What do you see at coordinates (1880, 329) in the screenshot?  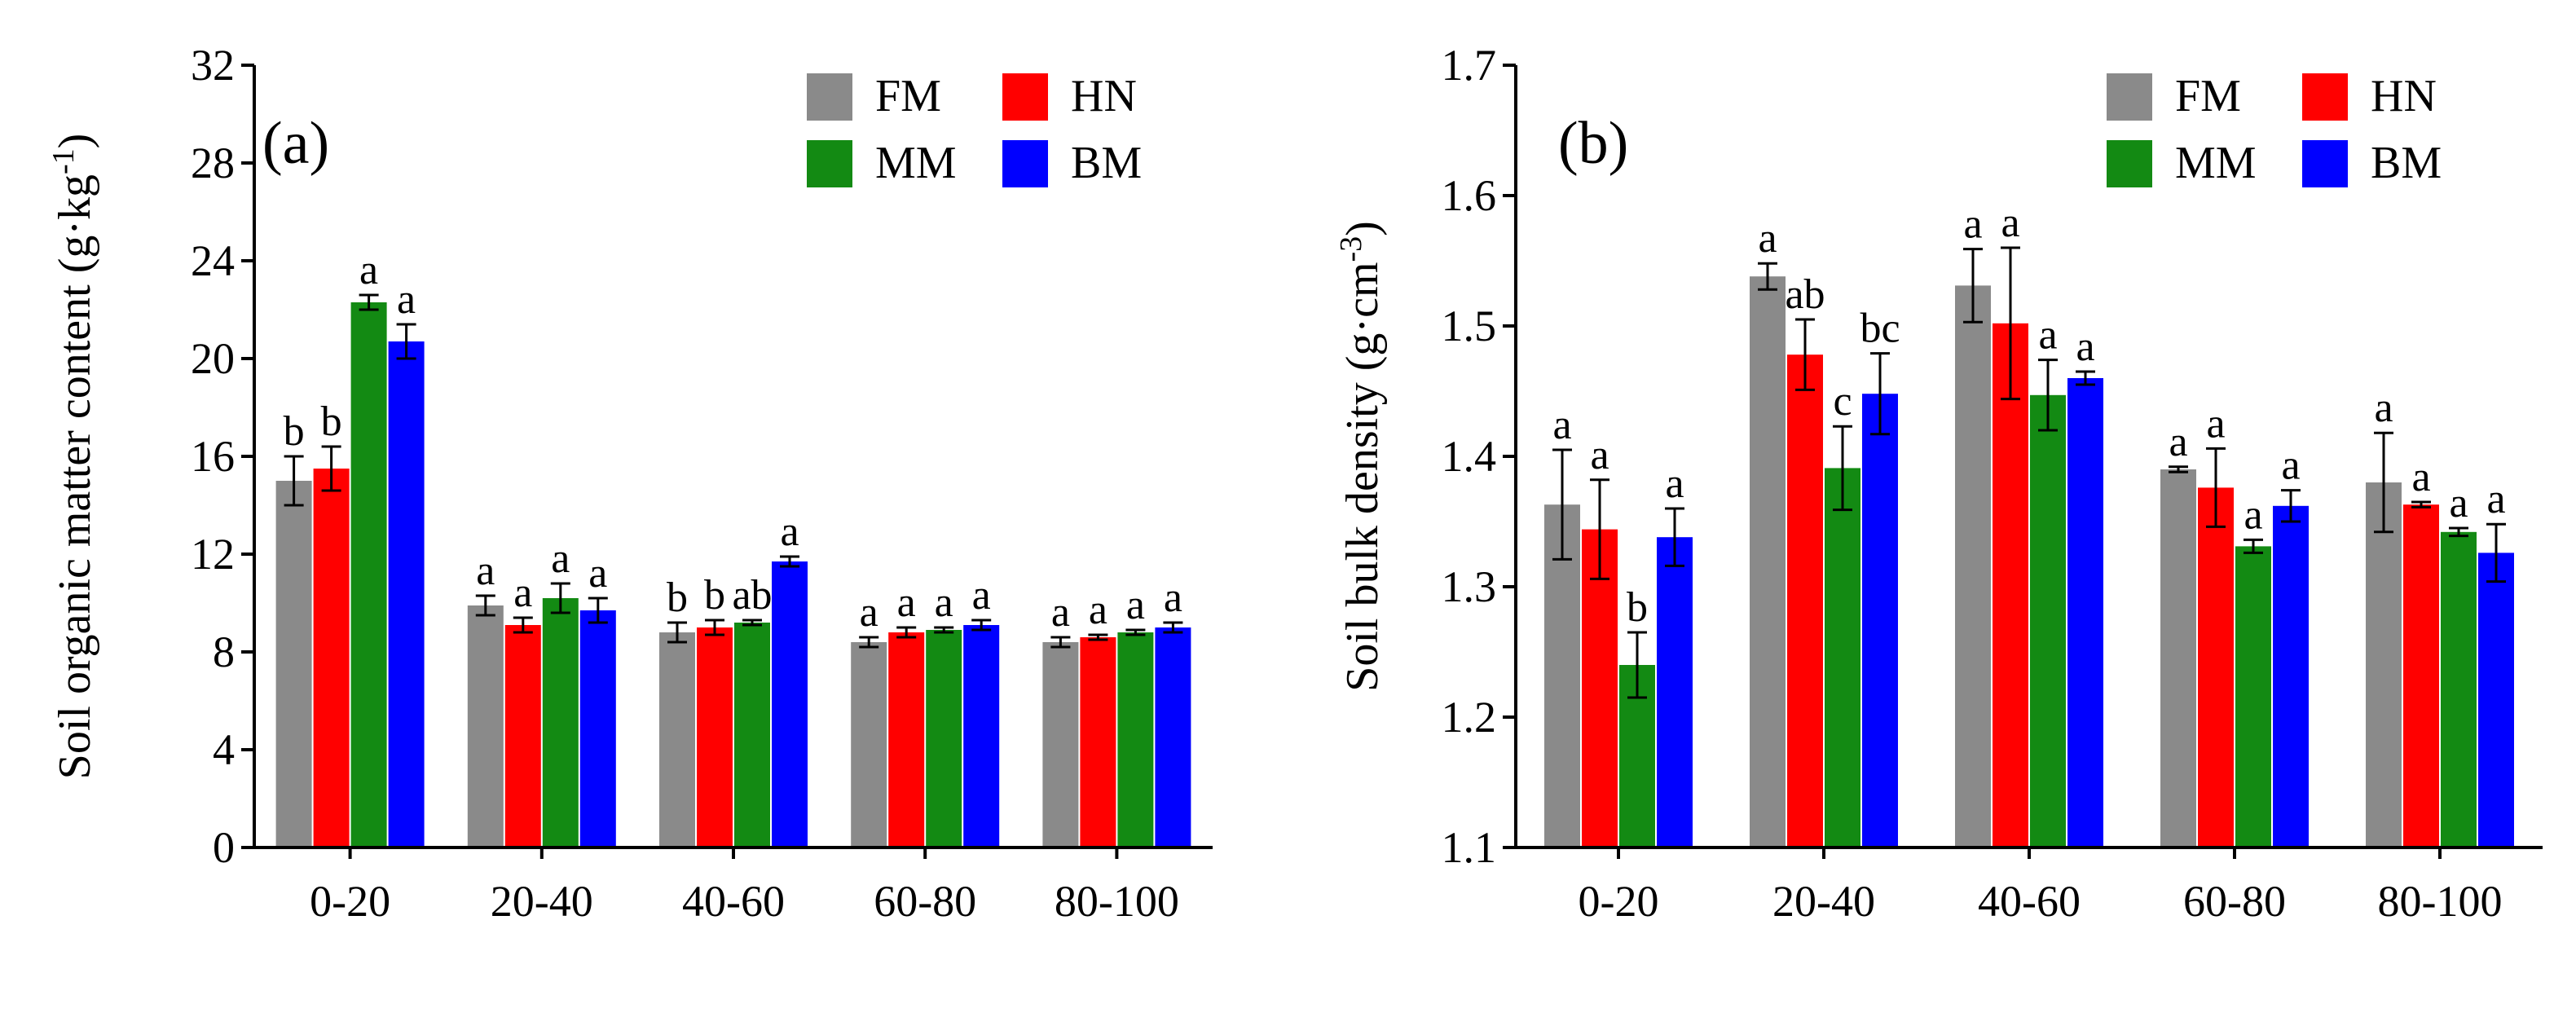 I see `significance-label: bc` at bounding box center [1880, 329].